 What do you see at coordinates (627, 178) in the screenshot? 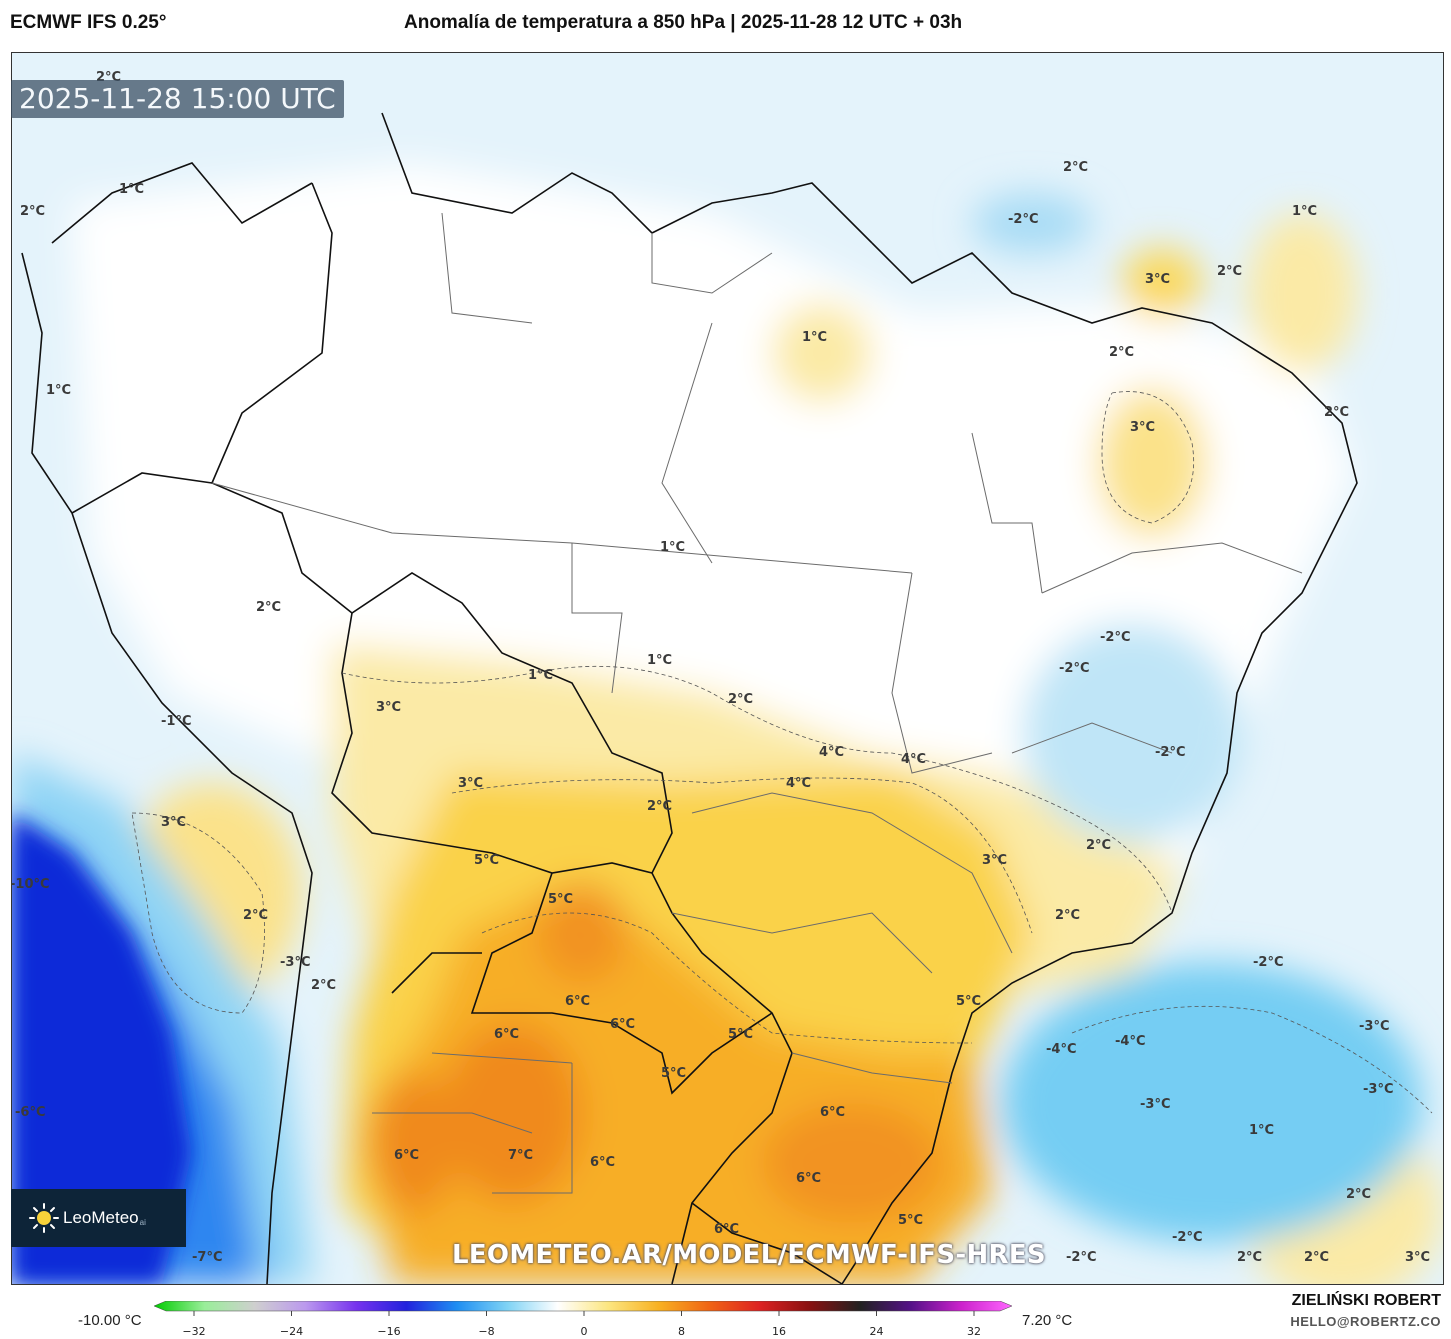
I see `border-guianas` at bounding box center [627, 178].